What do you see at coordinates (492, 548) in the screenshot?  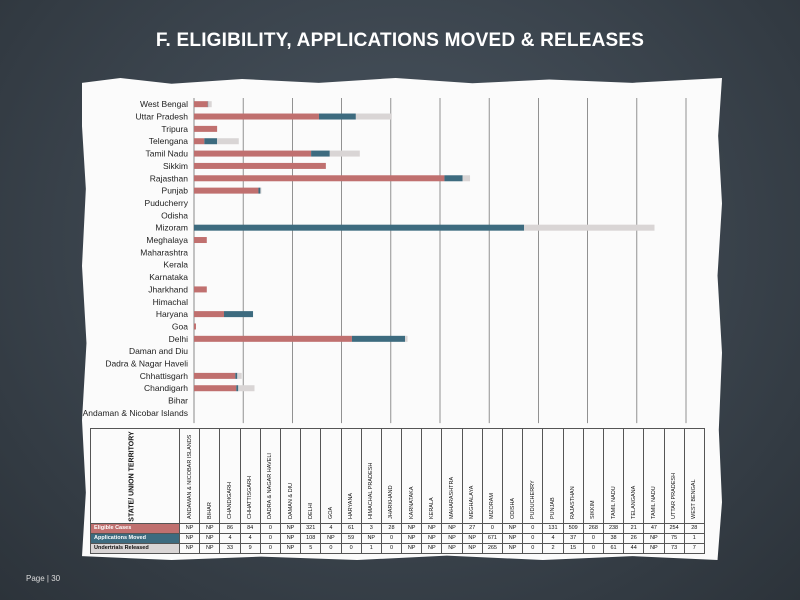 I see `table-cell: 265` at bounding box center [492, 548].